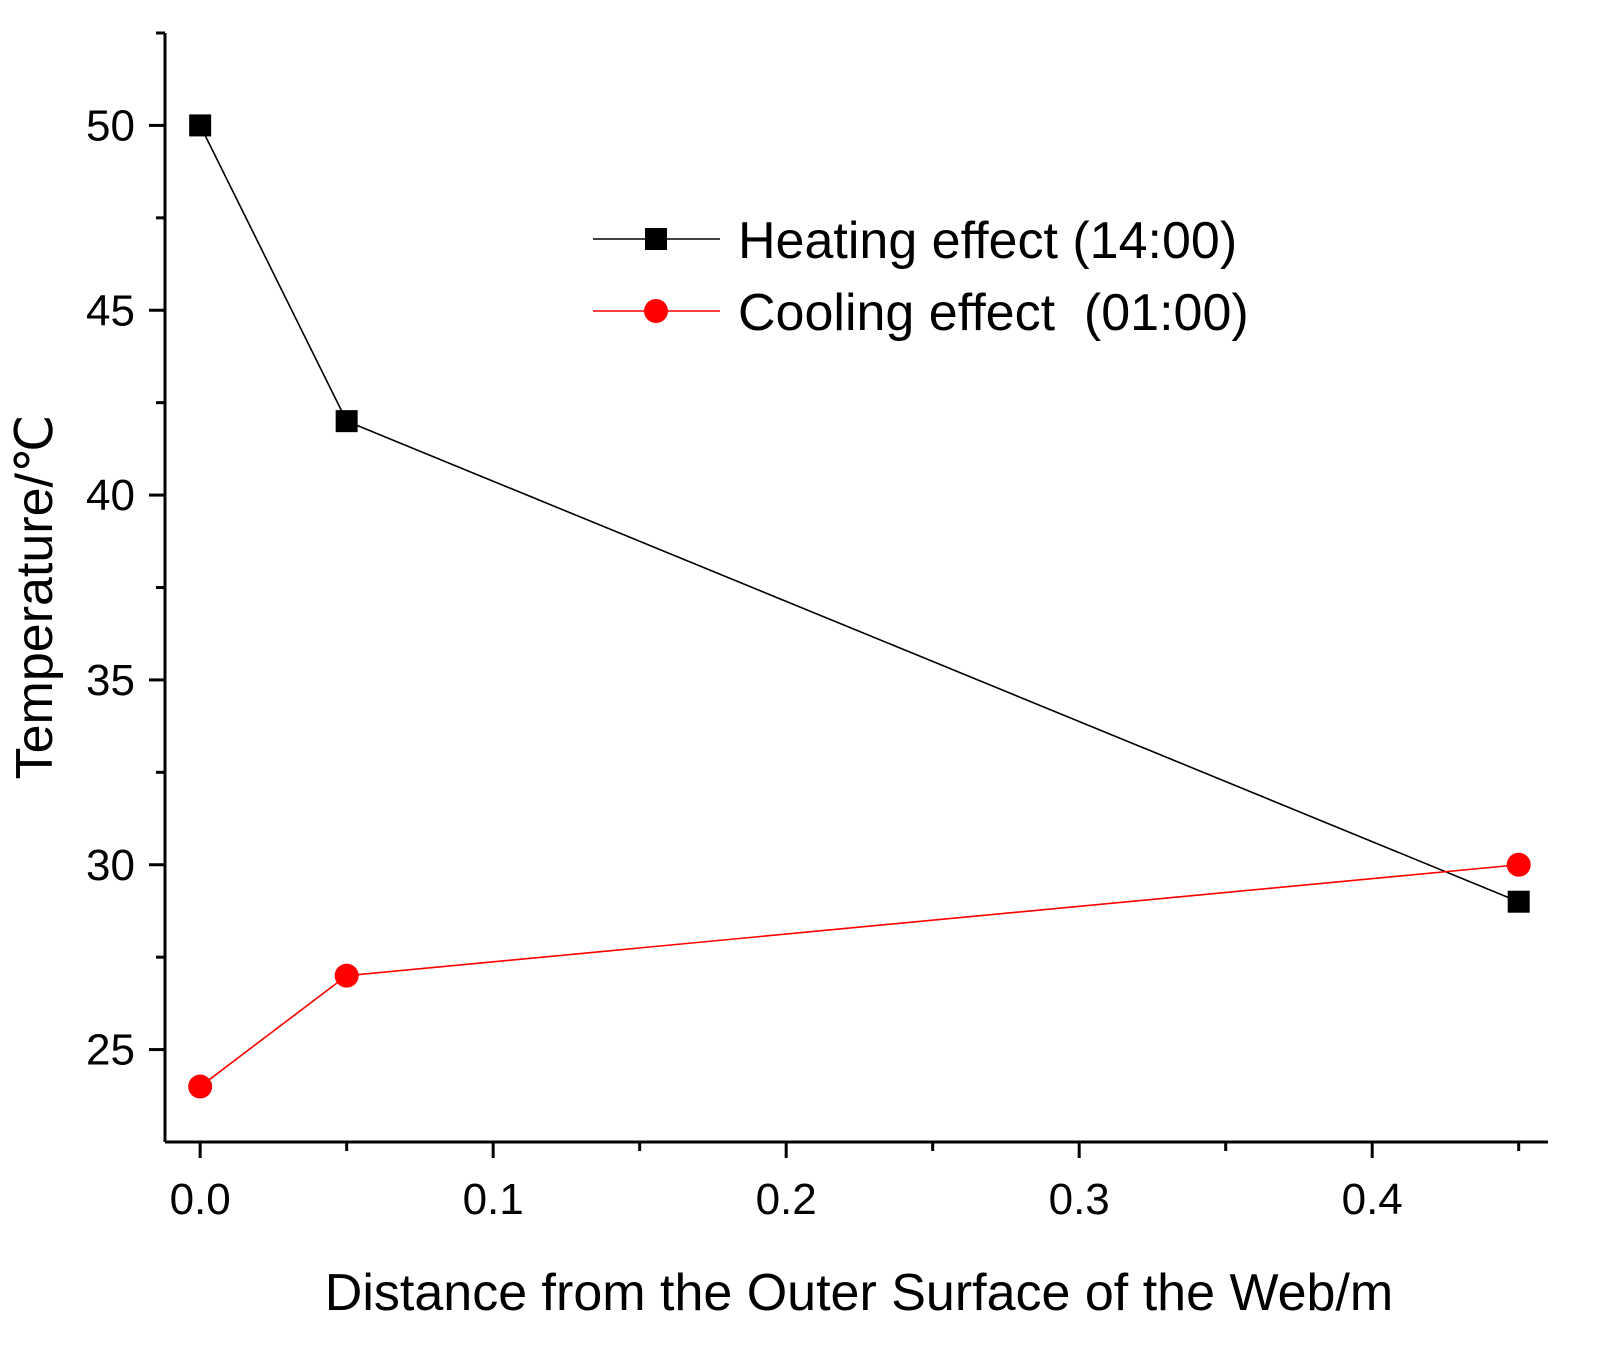 This screenshot has width=1598, height=1360. I want to click on series-line, so click(859, 975).